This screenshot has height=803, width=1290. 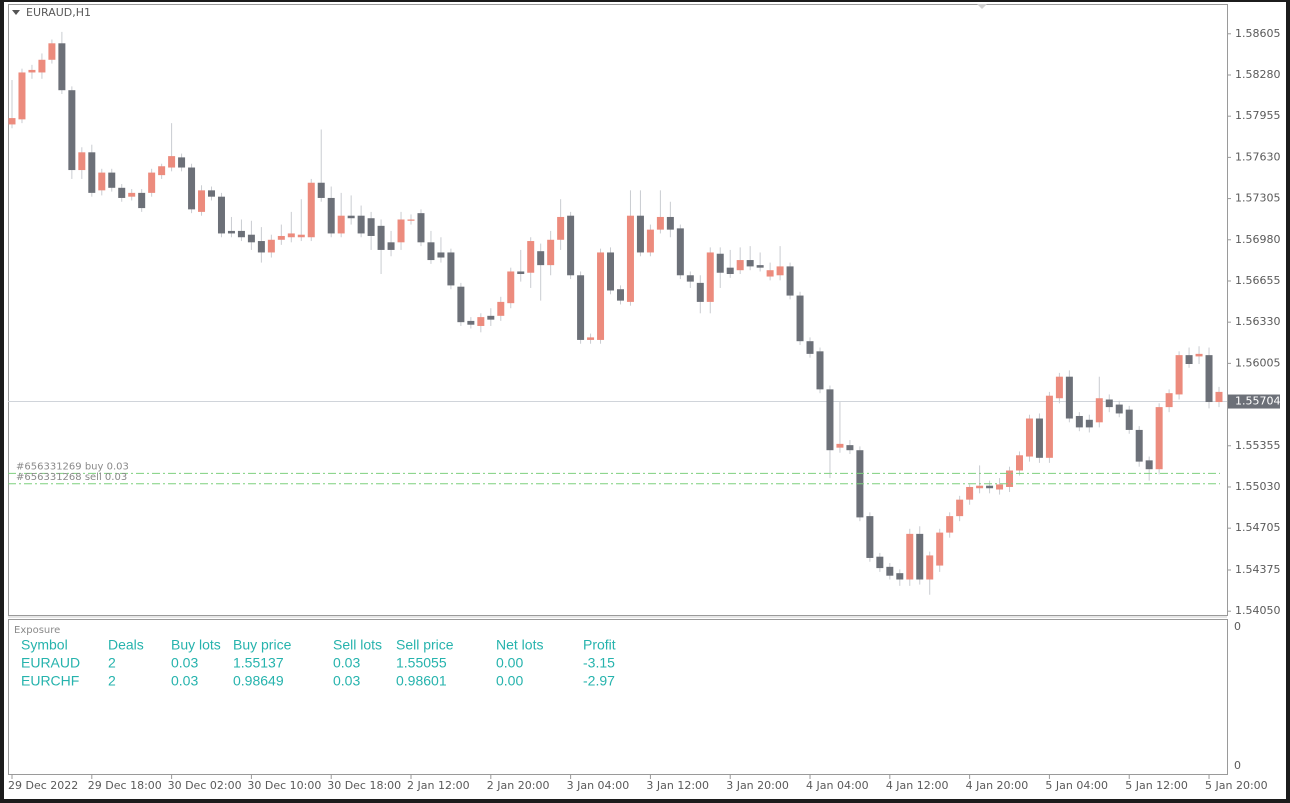 I want to click on x-tick-label: 29 Dec 18:00, so click(x=125, y=785).